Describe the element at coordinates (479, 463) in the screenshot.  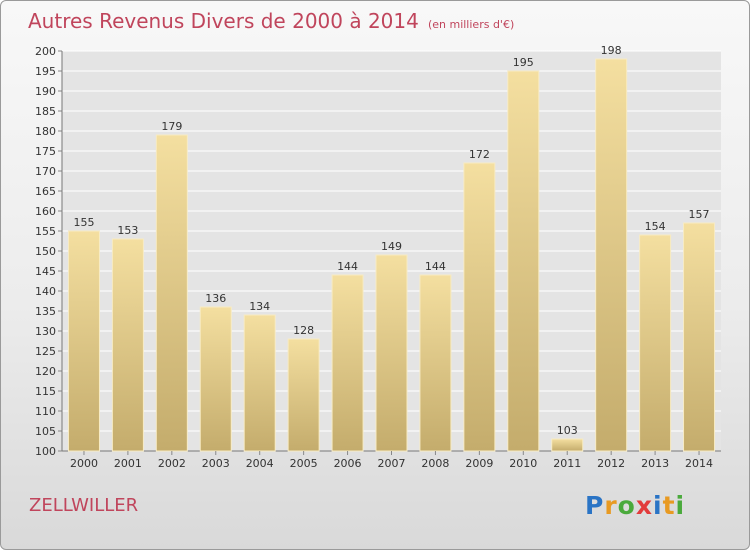
I see `x-tick-label: 2009` at that location.